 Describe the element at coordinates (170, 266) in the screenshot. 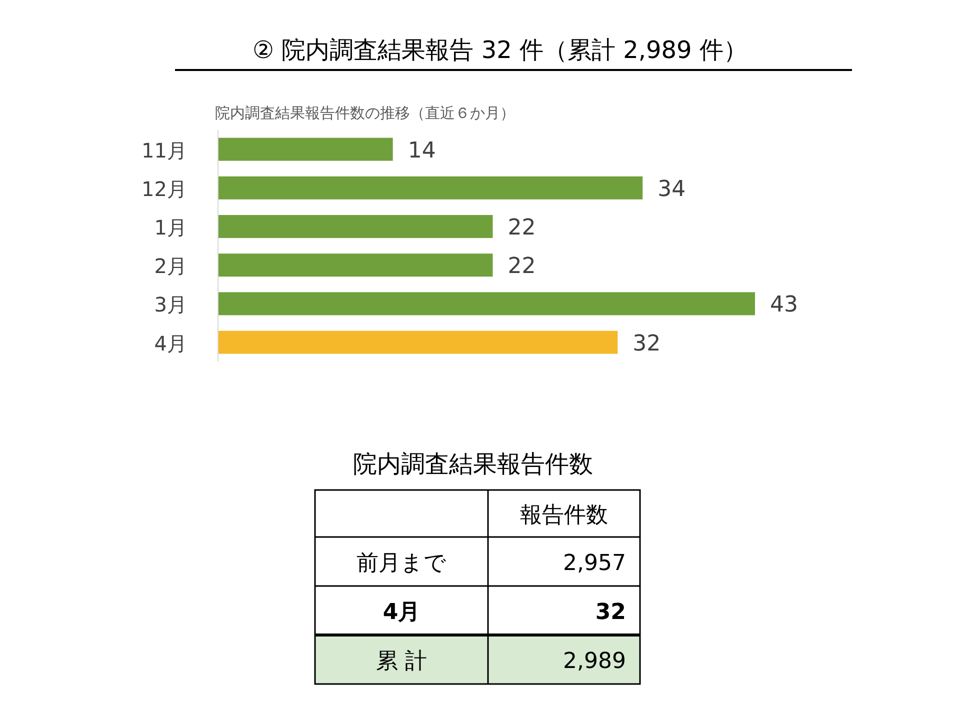

I see `y-tick-label: 2月` at that location.